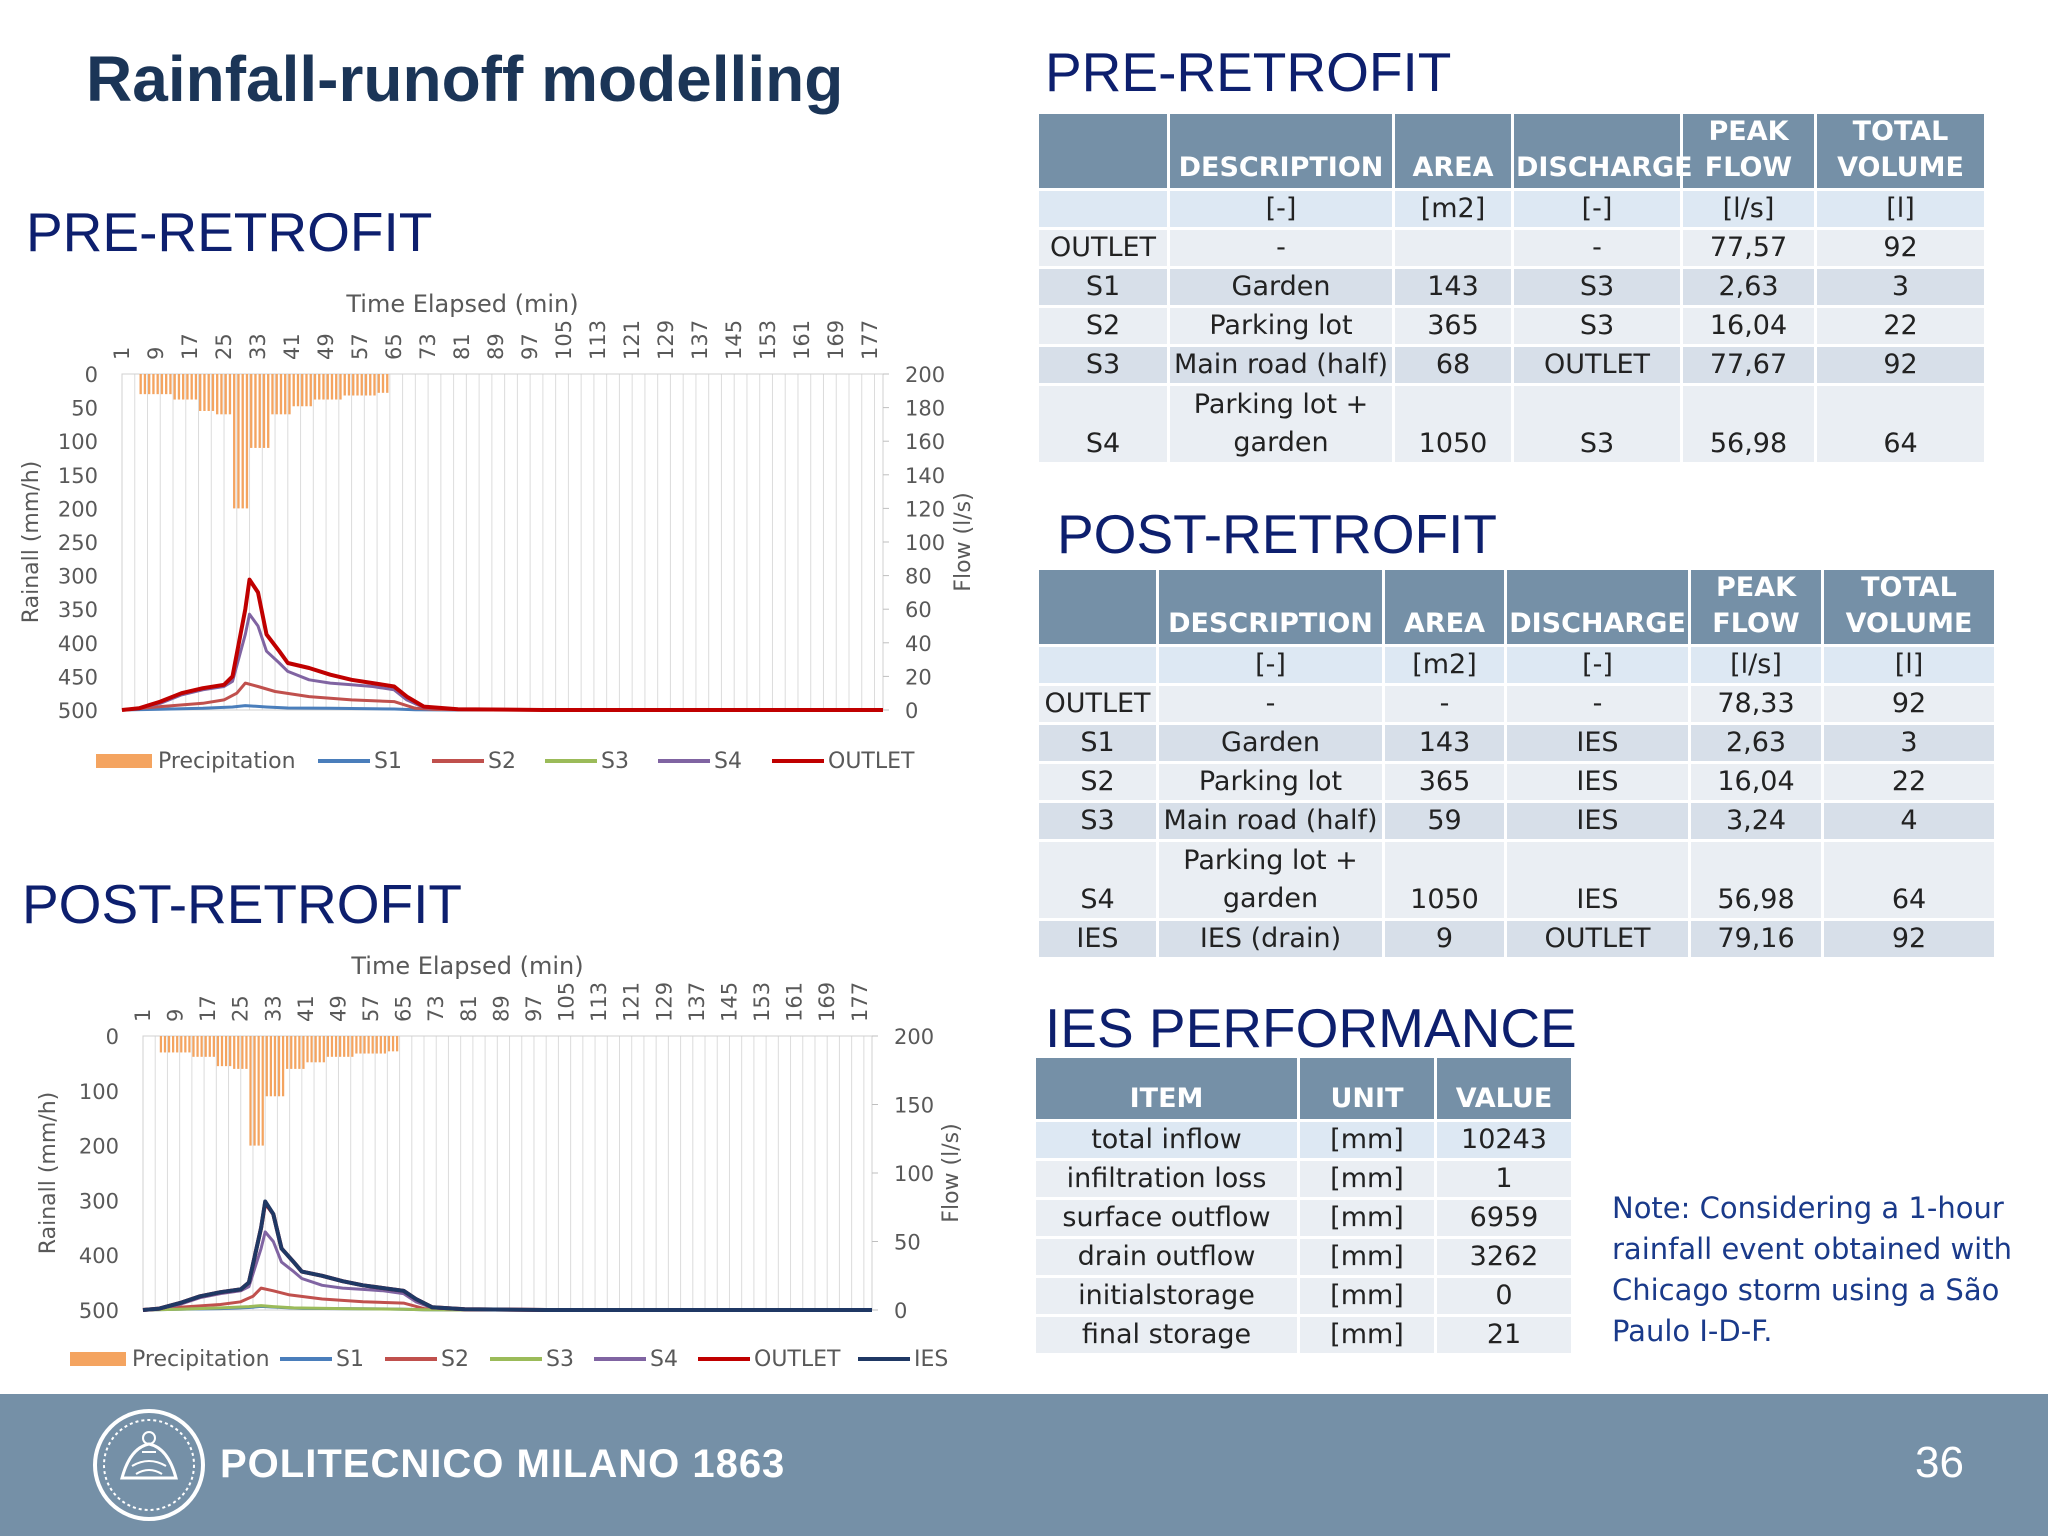  What do you see at coordinates (1444, 665) in the screenshot?
I see `table-cell: [m2]` at bounding box center [1444, 665].